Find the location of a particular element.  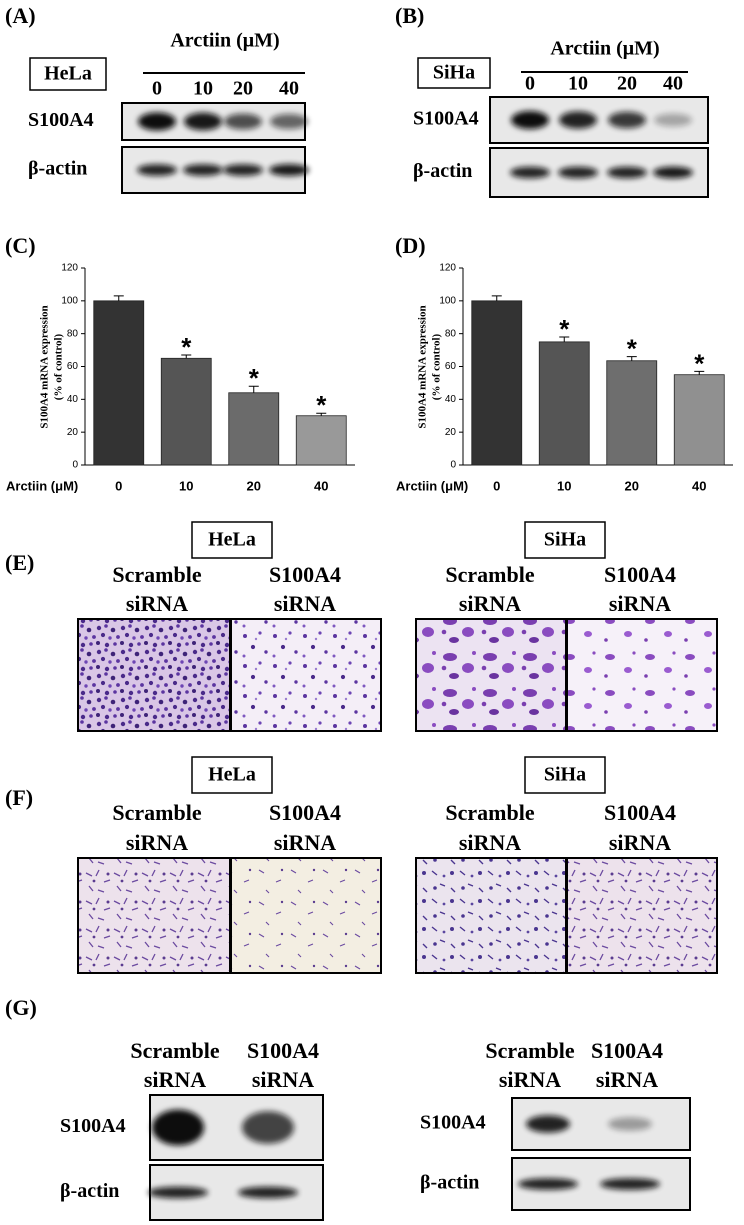

treatment-label: Arctiin (μM) is located at coordinates (604, 49).